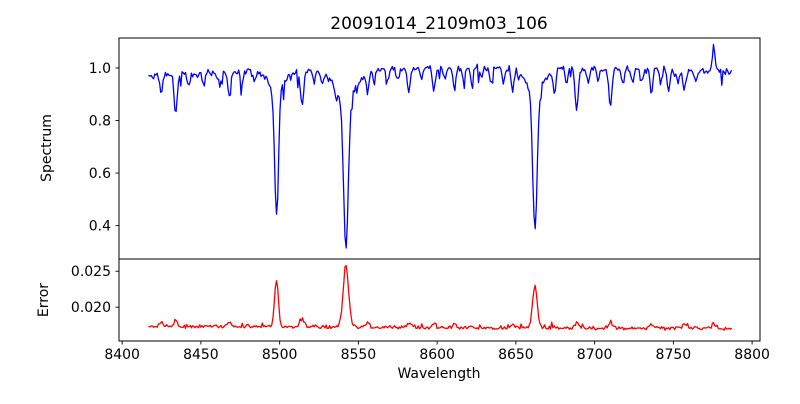  I want to click on x-tick-label: 8450, so click(201, 355).